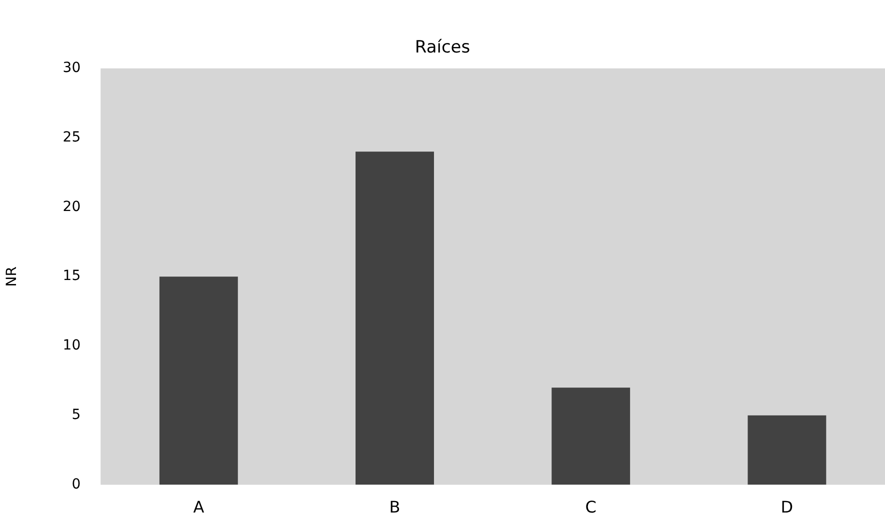 The image size is (885, 532). I want to click on x-tick-label: D, so click(787, 507).